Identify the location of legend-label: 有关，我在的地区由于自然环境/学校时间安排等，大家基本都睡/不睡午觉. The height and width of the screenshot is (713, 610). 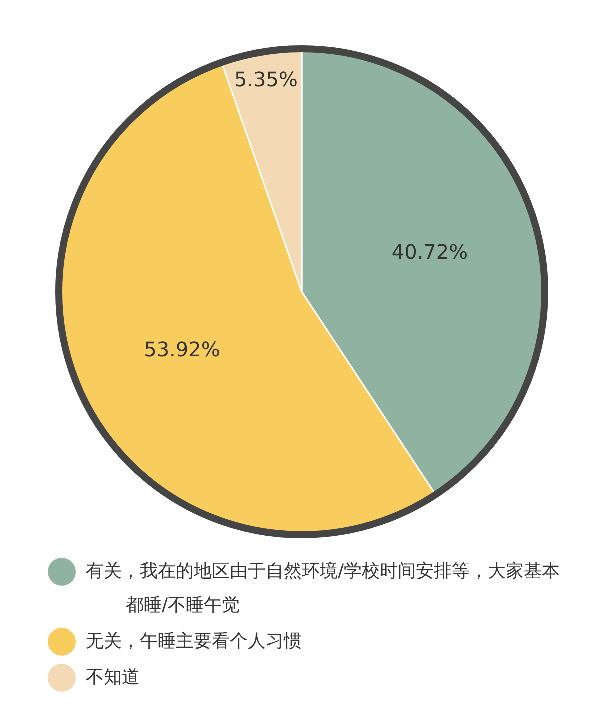
(323, 588).